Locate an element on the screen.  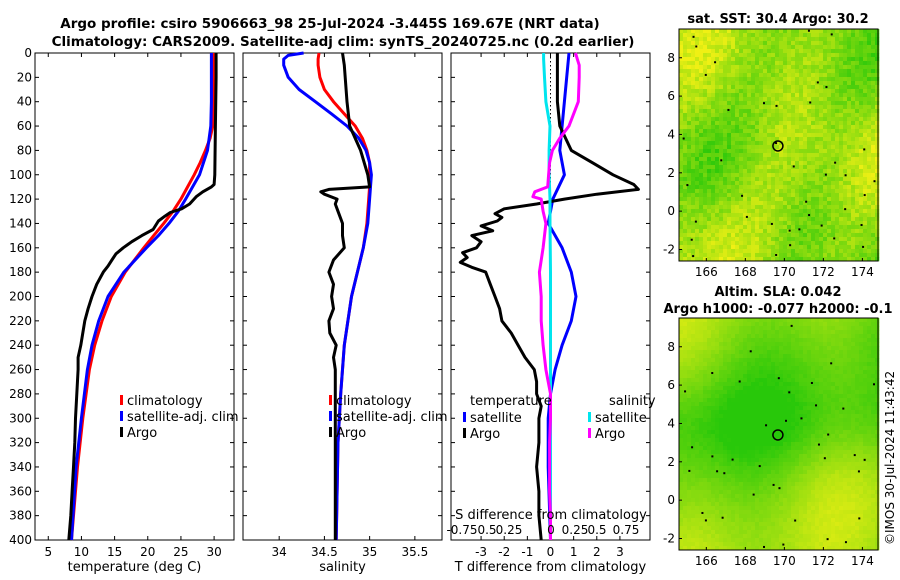
x-tick-label: 30 is located at coordinates (213, 552).